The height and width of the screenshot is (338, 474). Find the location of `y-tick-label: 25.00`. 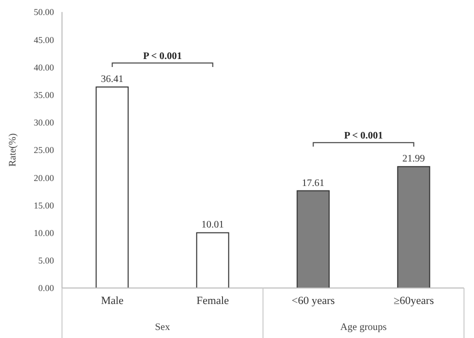

y-tick-label: 25.00 is located at coordinates (44, 150).